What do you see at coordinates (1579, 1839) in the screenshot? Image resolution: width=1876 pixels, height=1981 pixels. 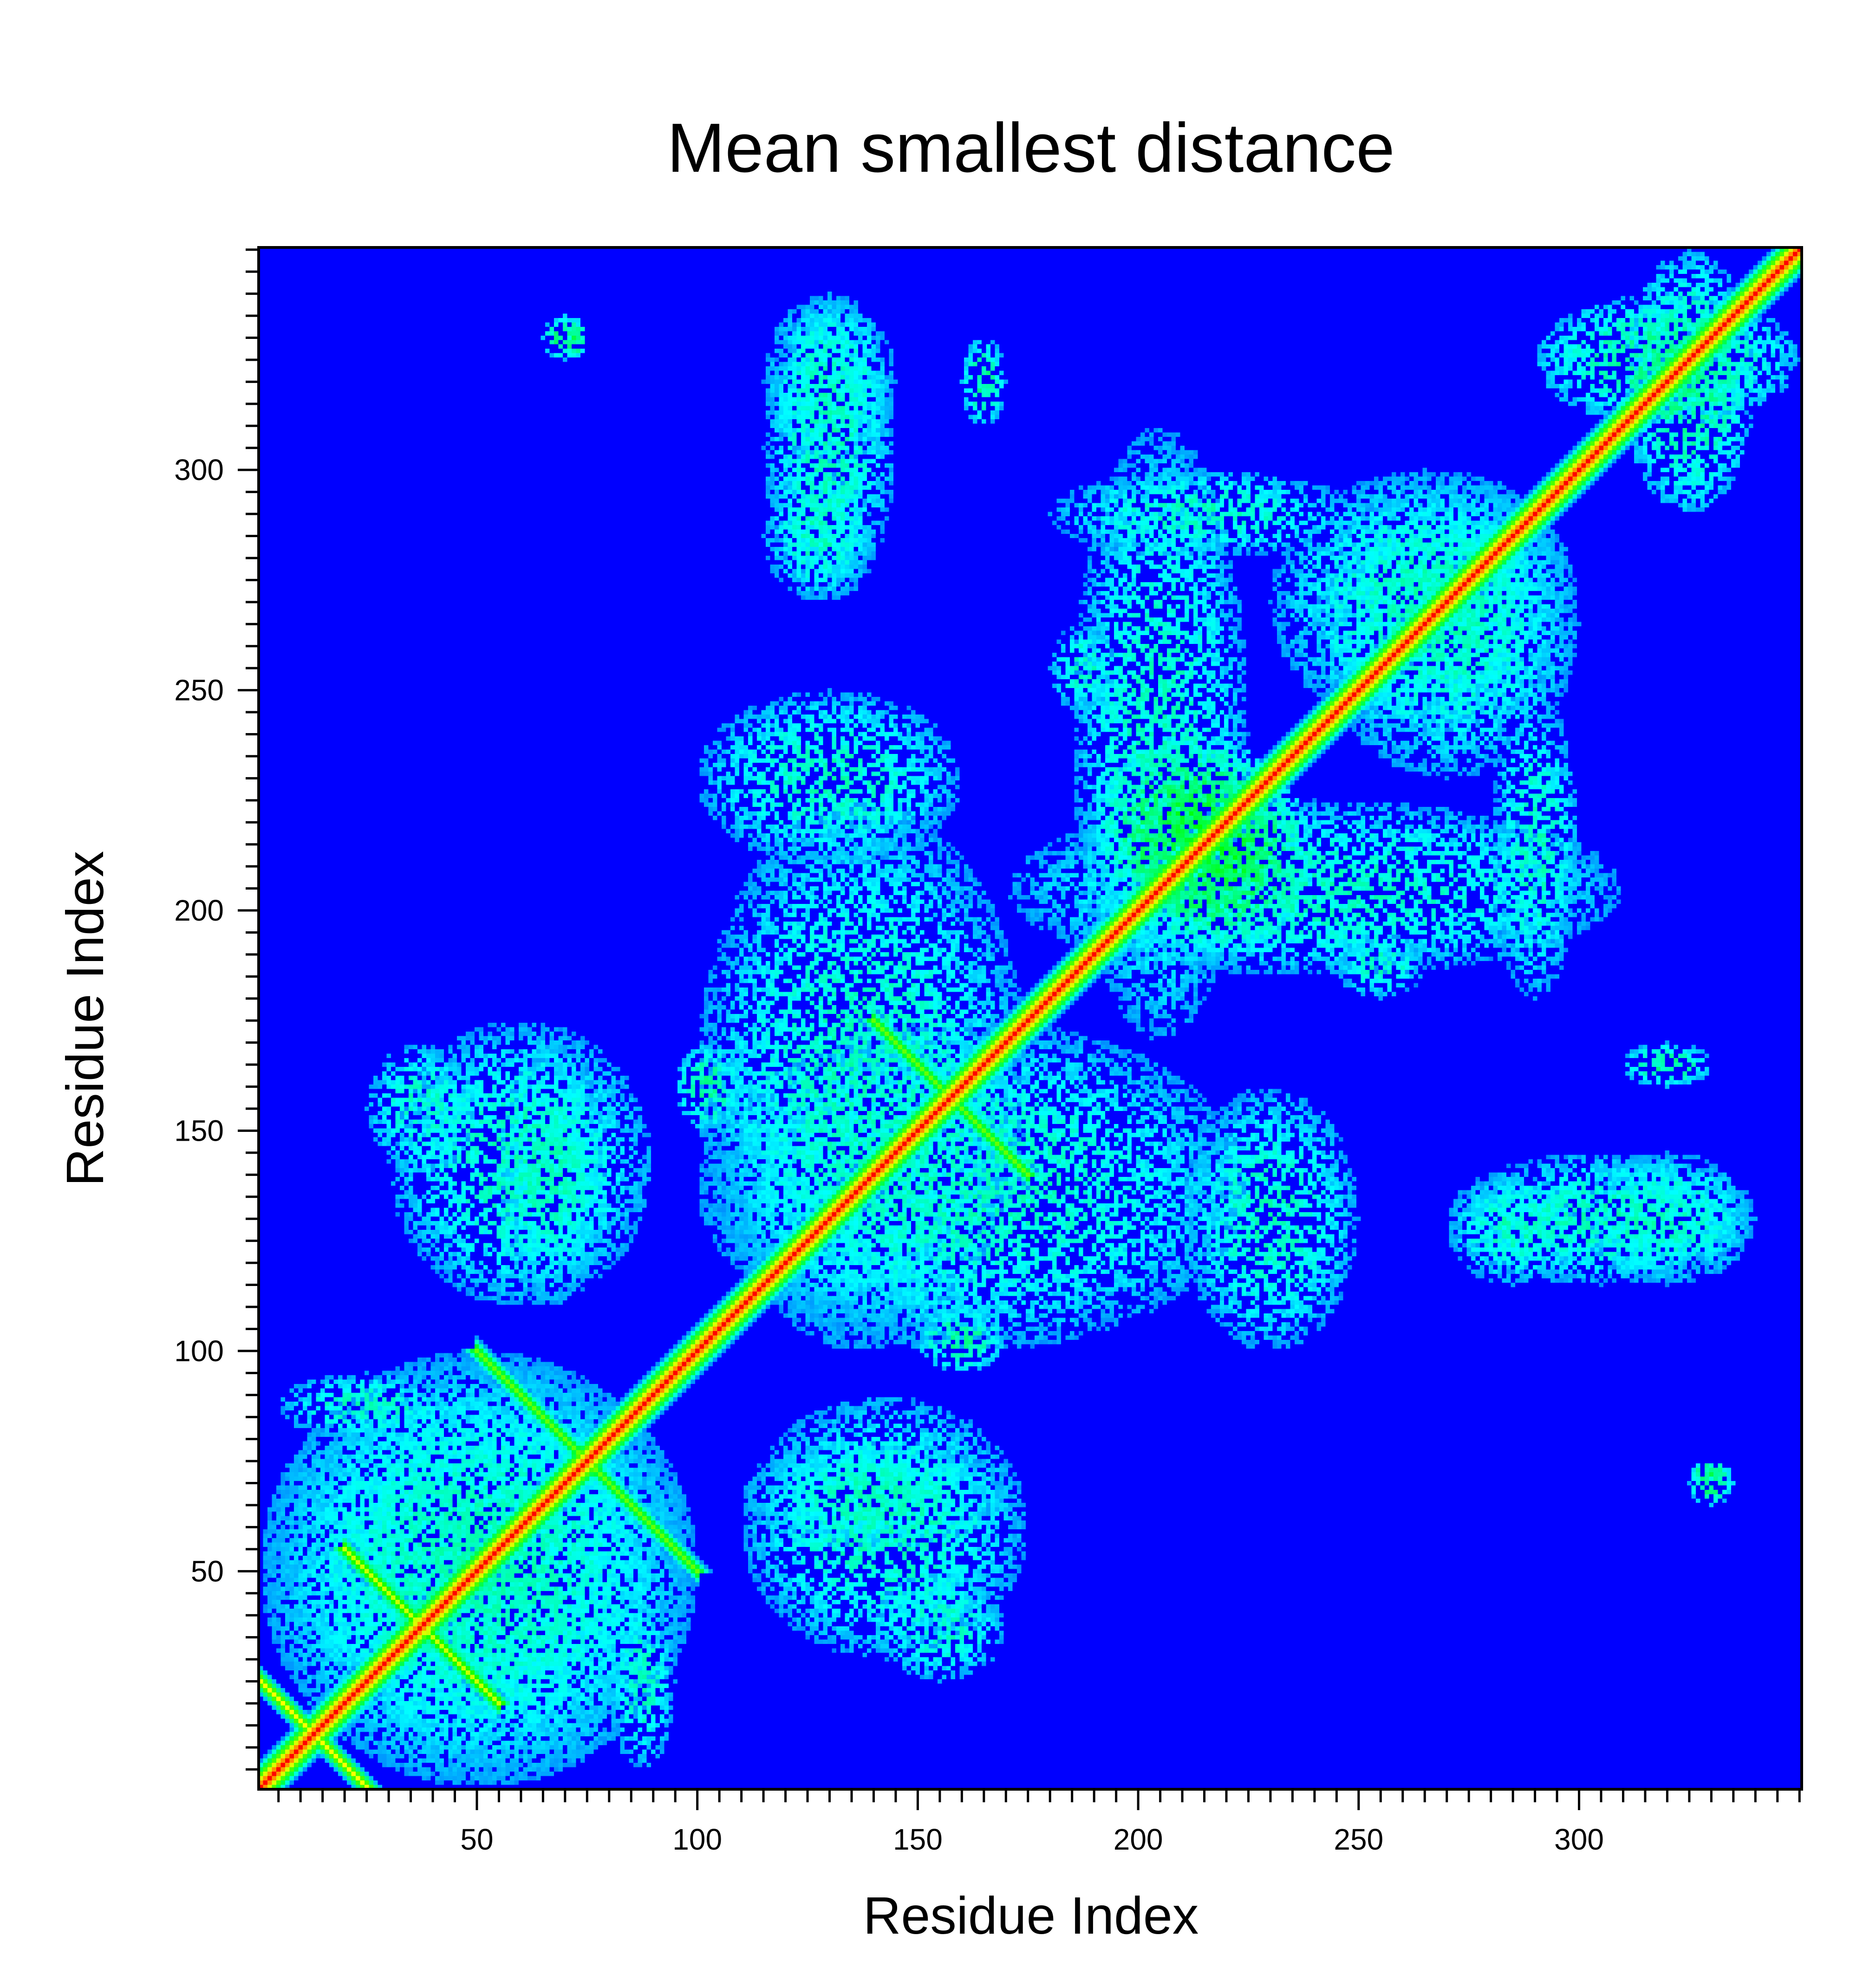 I see `x-tick-label: 300` at bounding box center [1579, 1839].